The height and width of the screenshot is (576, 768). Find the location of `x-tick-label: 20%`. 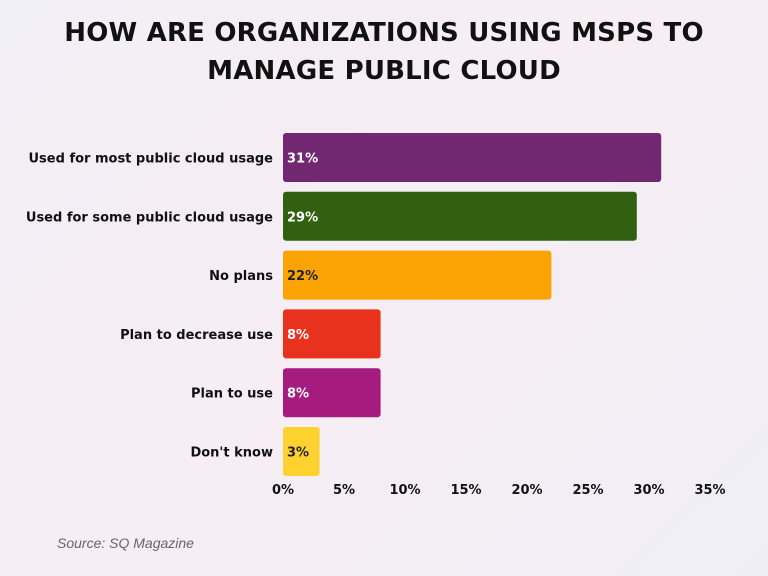

x-tick-label: 20% is located at coordinates (526, 490).